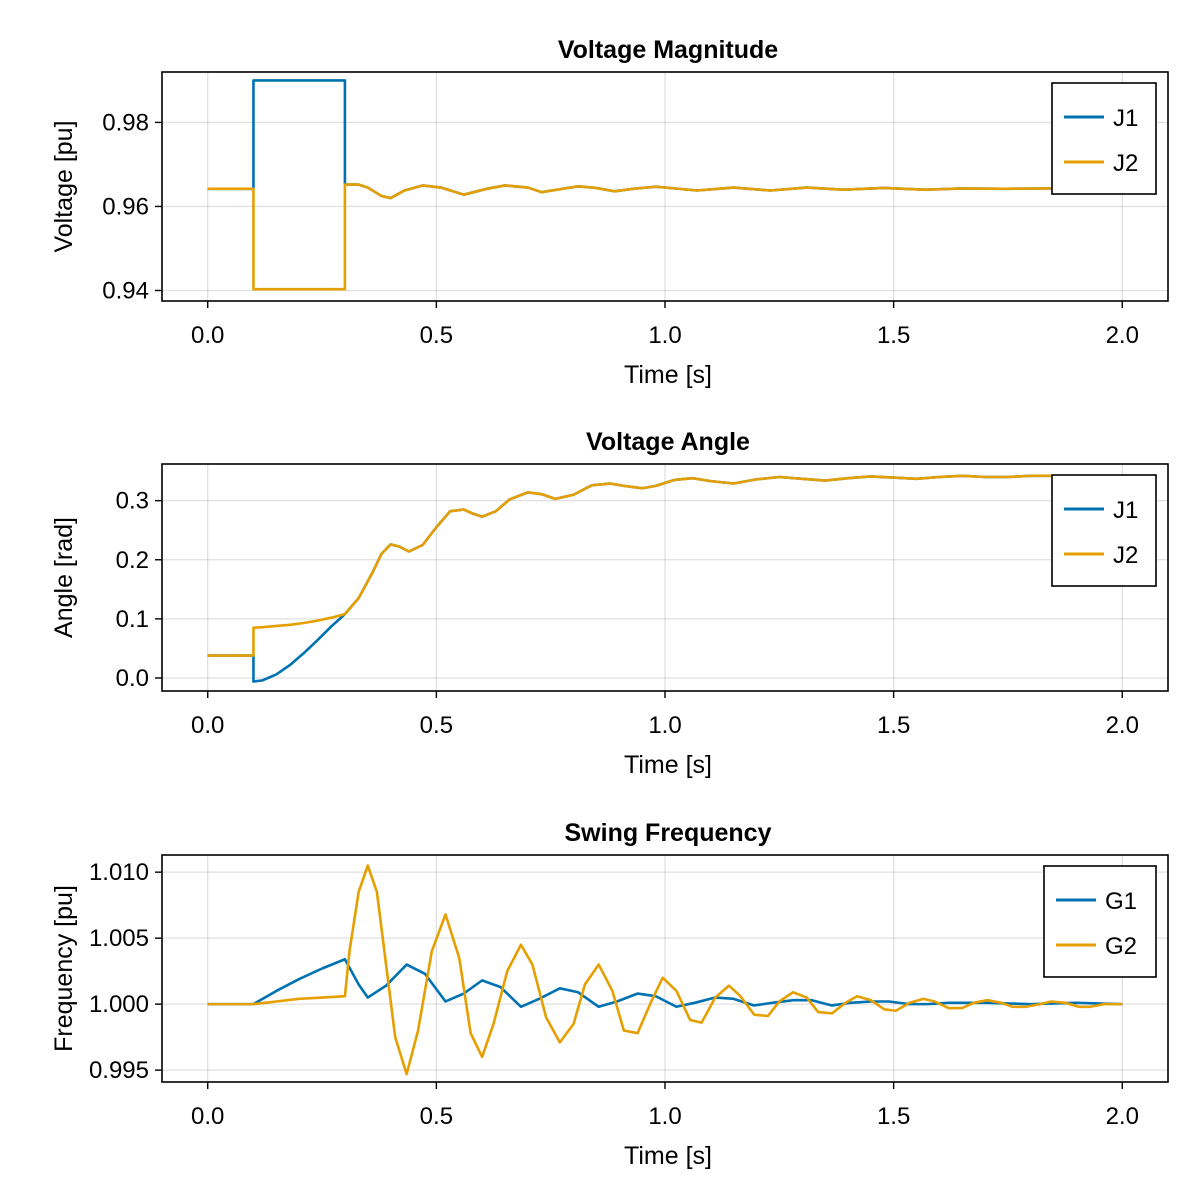 The image size is (1200, 1200). Describe the element at coordinates (125, 122) in the screenshot. I see `y-tick-label: 0.98` at that location.